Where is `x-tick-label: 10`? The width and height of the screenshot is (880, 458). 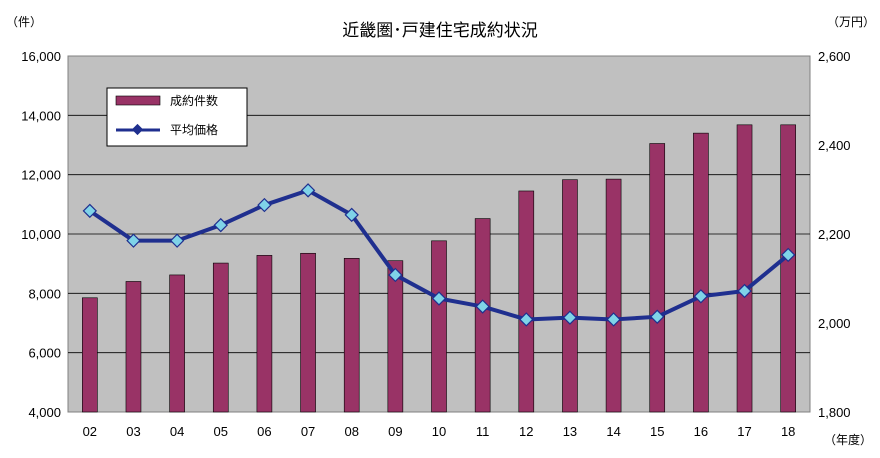 x-tick-label: 10 is located at coordinates (439, 431).